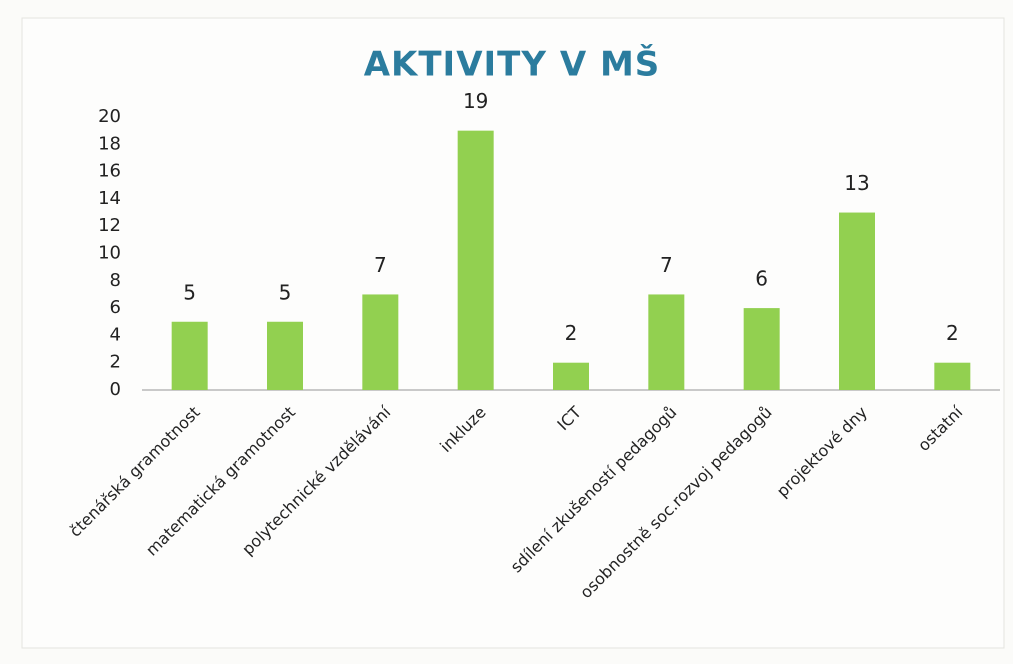 The width and height of the screenshot is (1013, 664). I want to click on y-tick-label: 12, so click(109, 225).